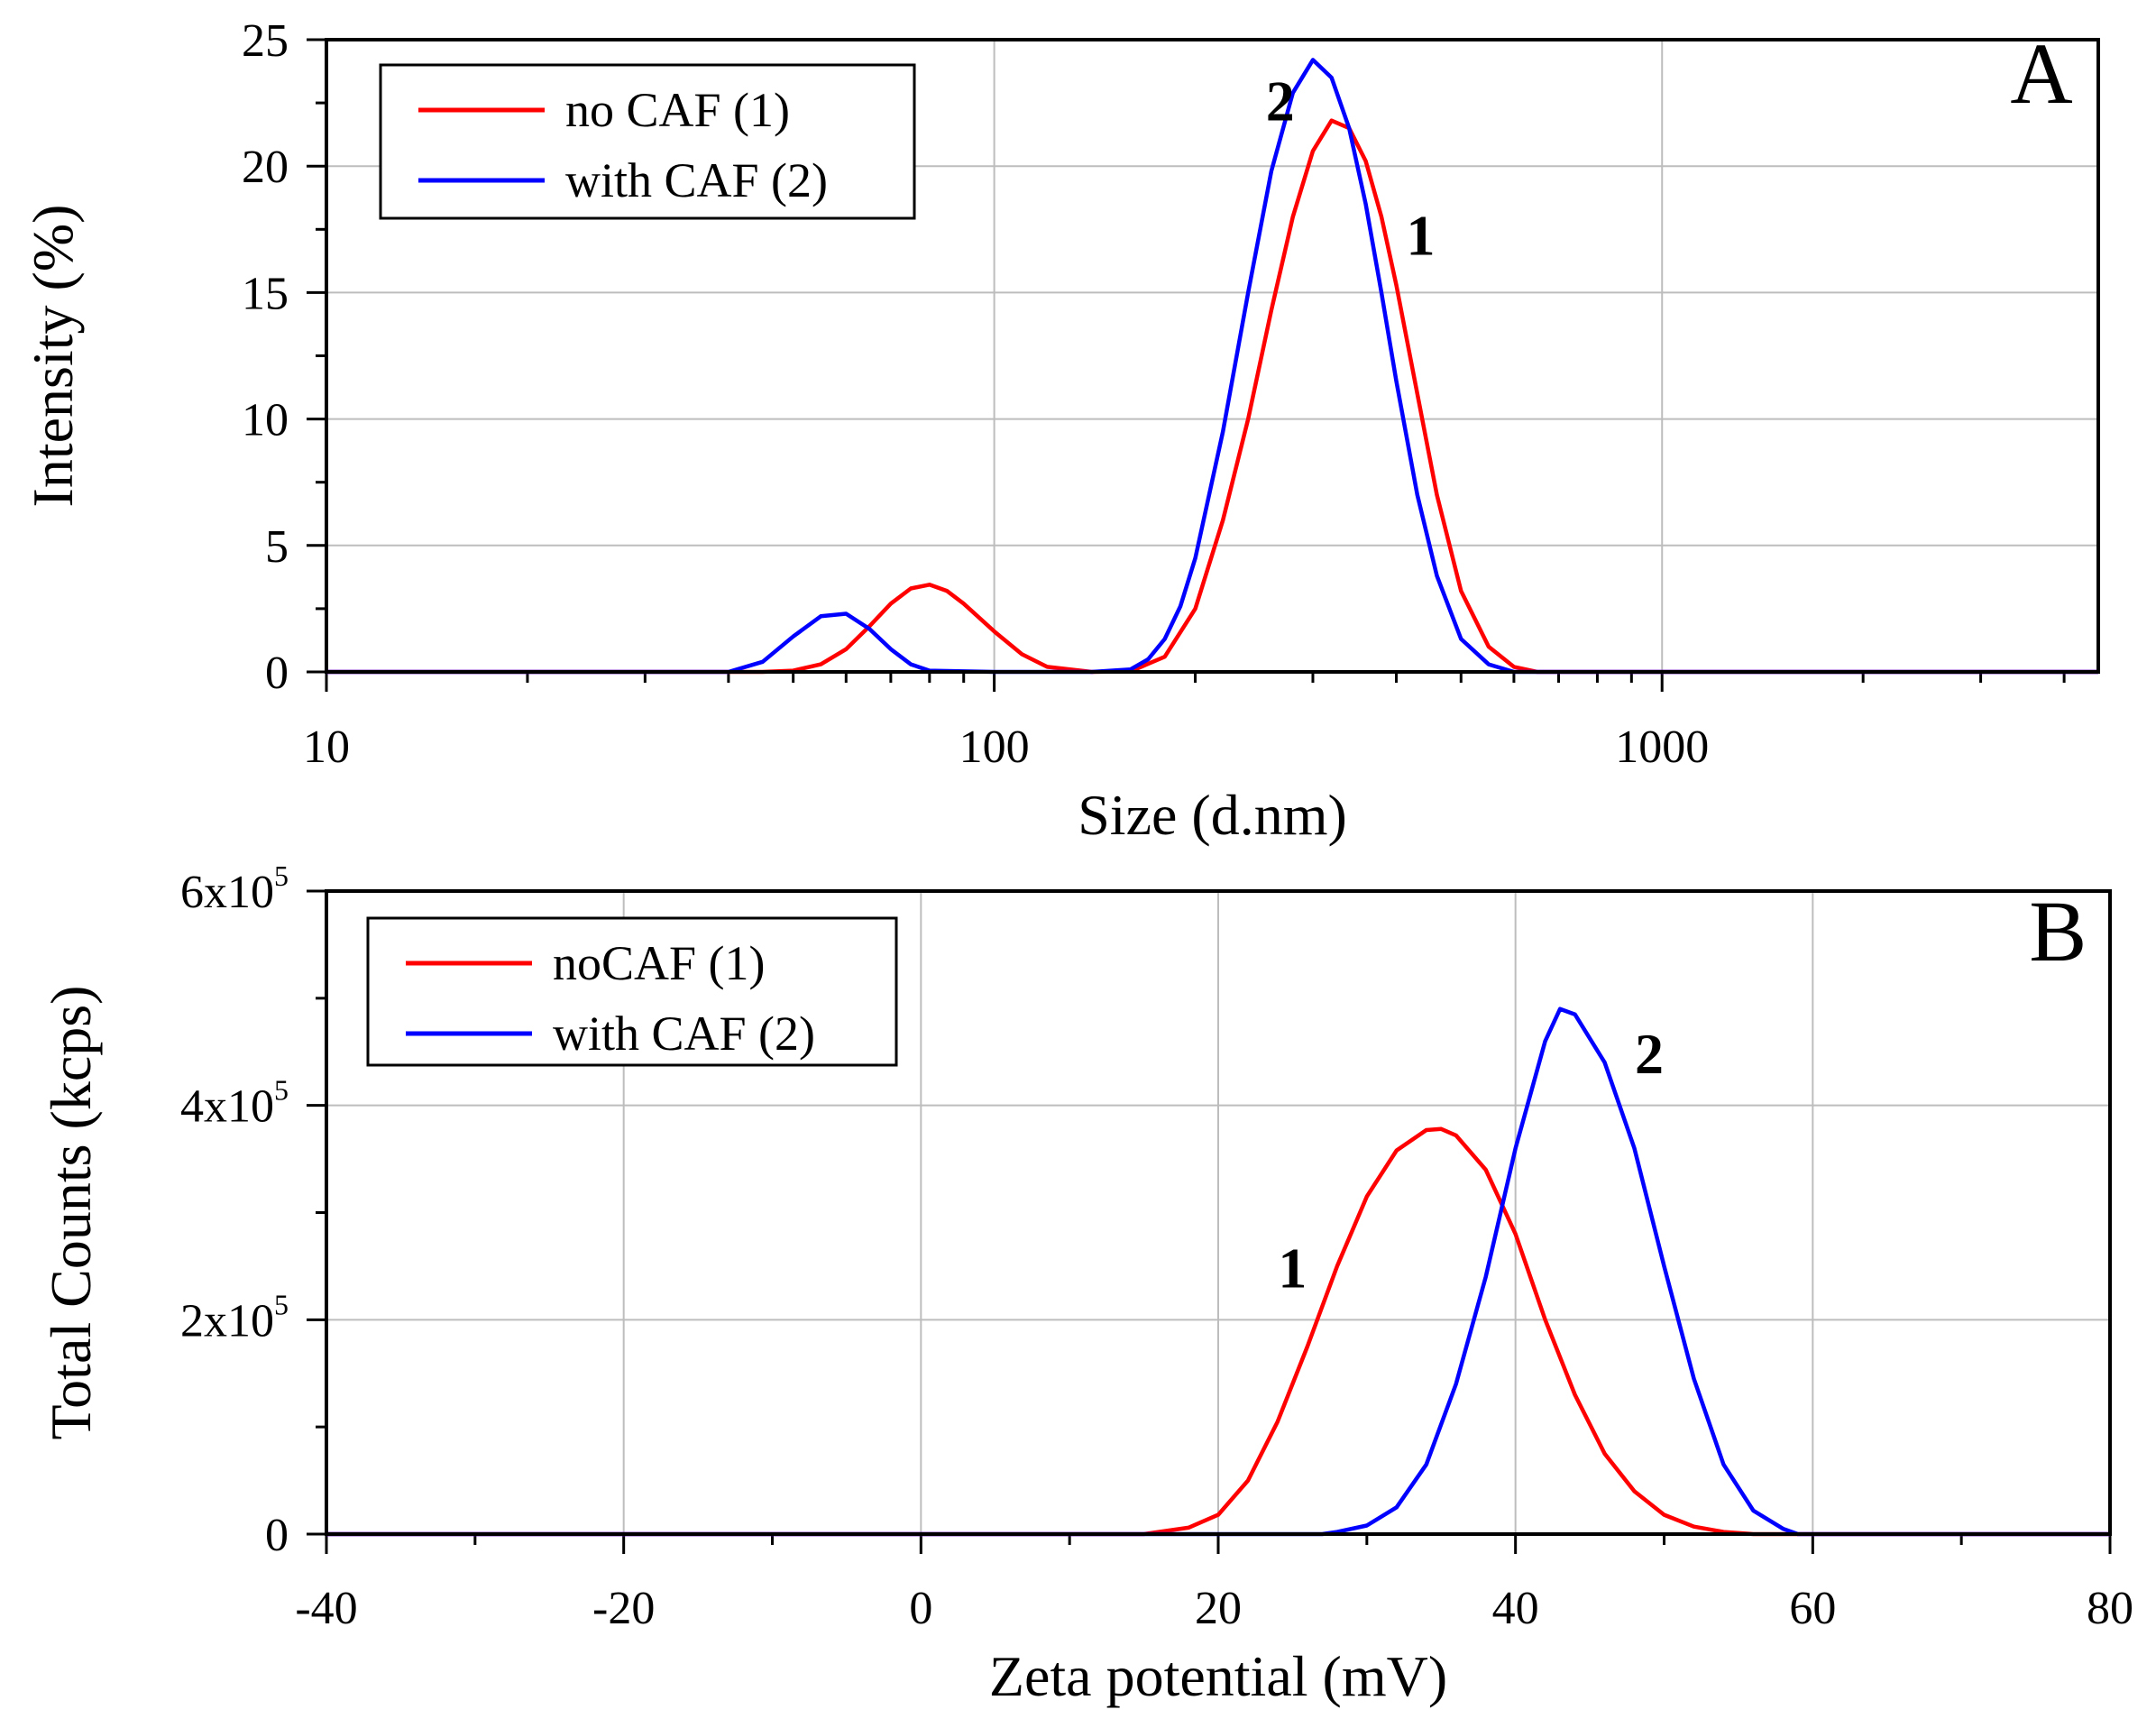  I want to click on y-tick-label: 10, so click(265, 420).